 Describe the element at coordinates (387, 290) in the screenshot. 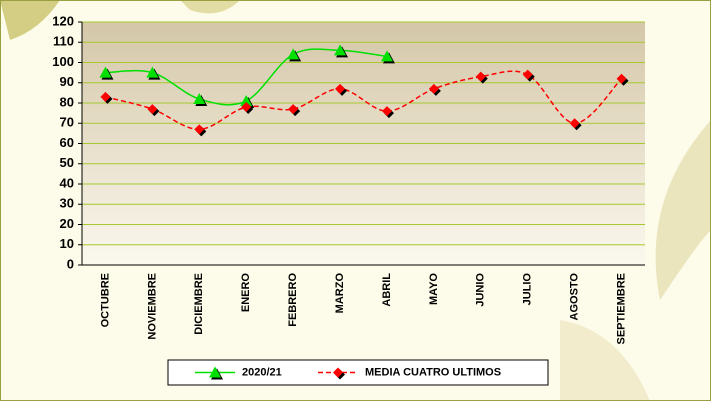

I see `x-tick-label: ABRIL` at that location.